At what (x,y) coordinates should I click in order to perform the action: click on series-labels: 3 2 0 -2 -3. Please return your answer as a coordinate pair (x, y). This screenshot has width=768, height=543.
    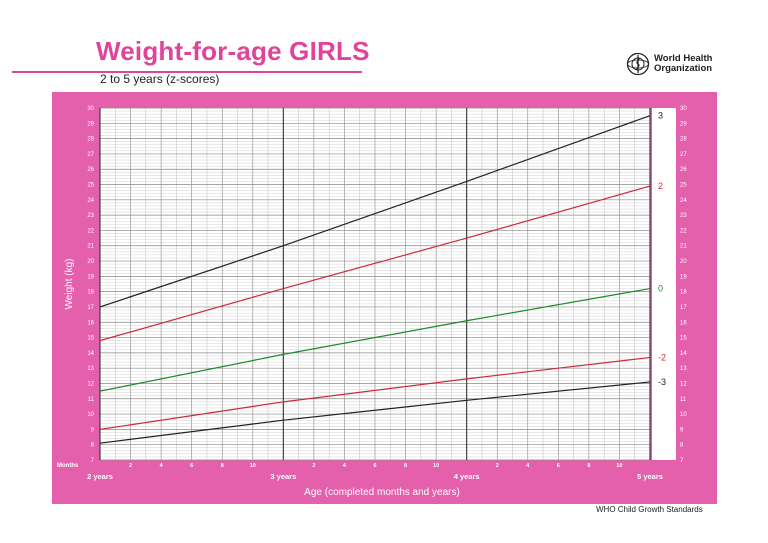
    Looking at the image, I should click on (662, 249).